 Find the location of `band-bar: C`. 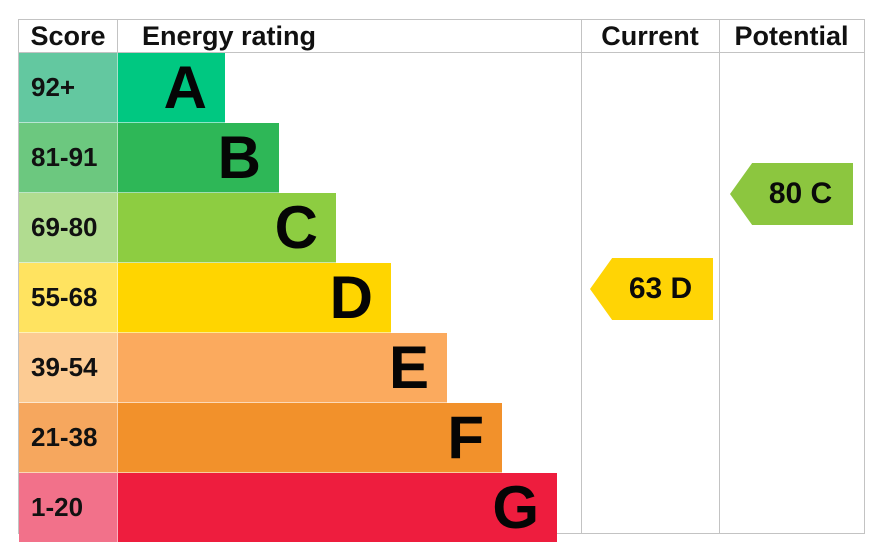

band-bar: C is located at coordinates (227, 228).